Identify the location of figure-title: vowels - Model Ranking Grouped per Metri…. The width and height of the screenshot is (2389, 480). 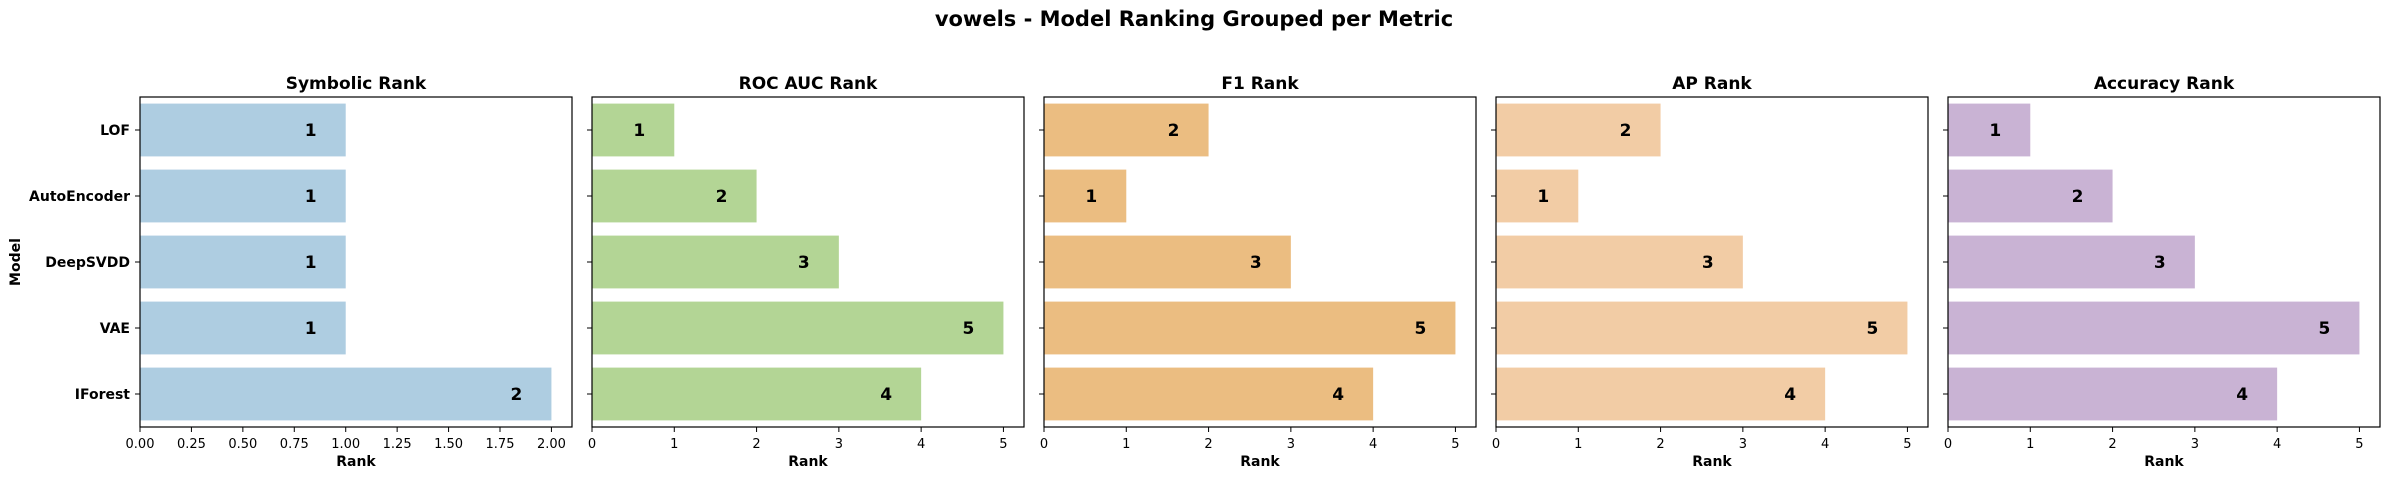
(1194, 19).